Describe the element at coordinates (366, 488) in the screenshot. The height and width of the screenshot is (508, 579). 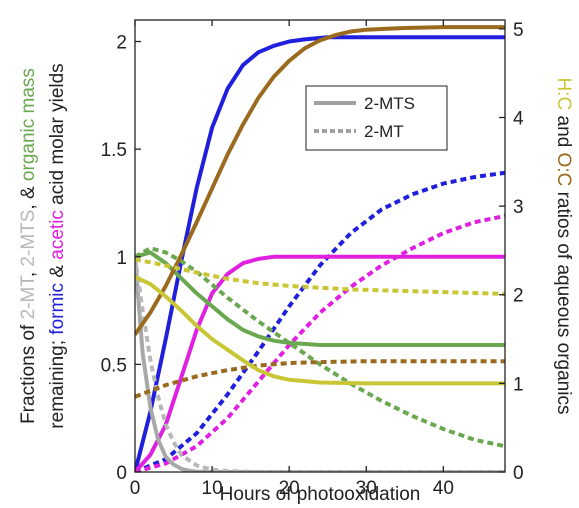
I see `x-tick-label: 30` at that location.